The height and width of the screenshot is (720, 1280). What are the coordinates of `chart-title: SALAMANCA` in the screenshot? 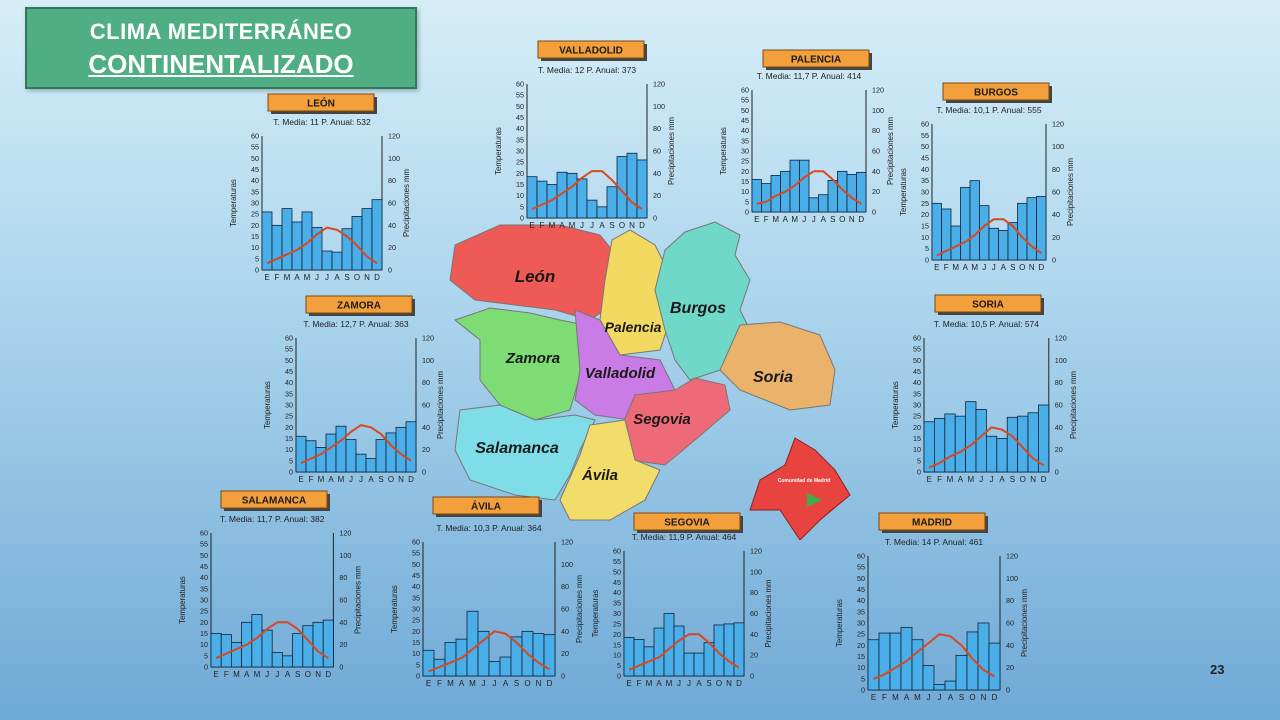 It's located at (274, 501).